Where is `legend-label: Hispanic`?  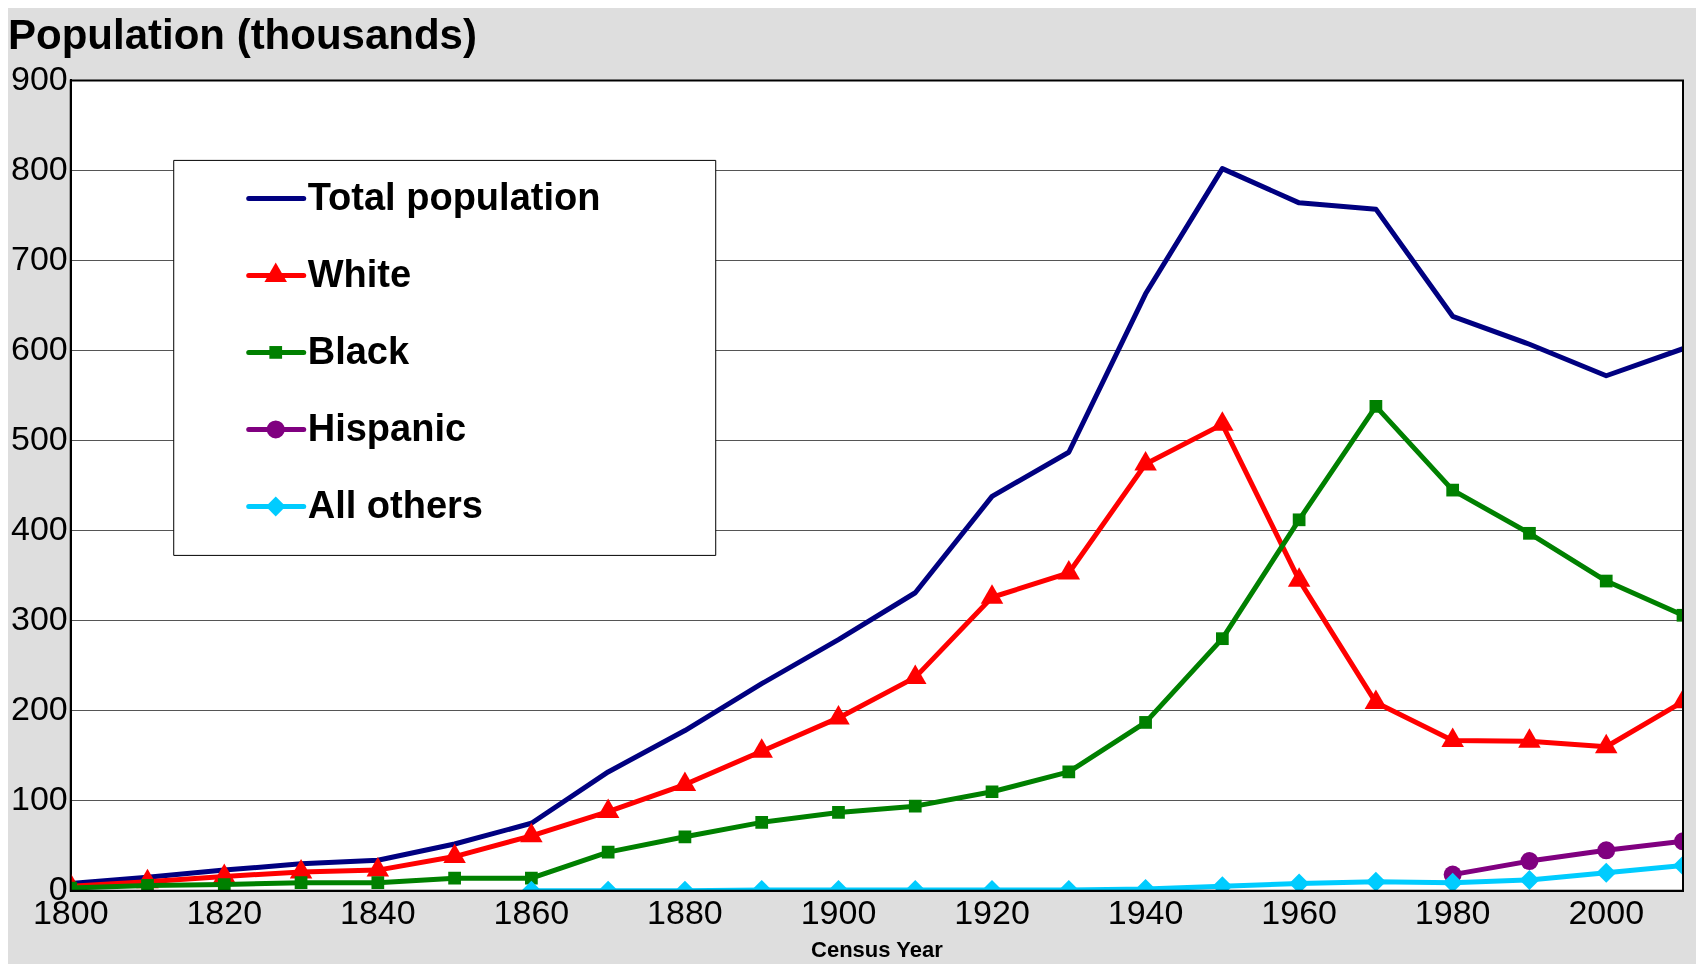 legend-label: Hispanic is located at coordinates (387, 427).